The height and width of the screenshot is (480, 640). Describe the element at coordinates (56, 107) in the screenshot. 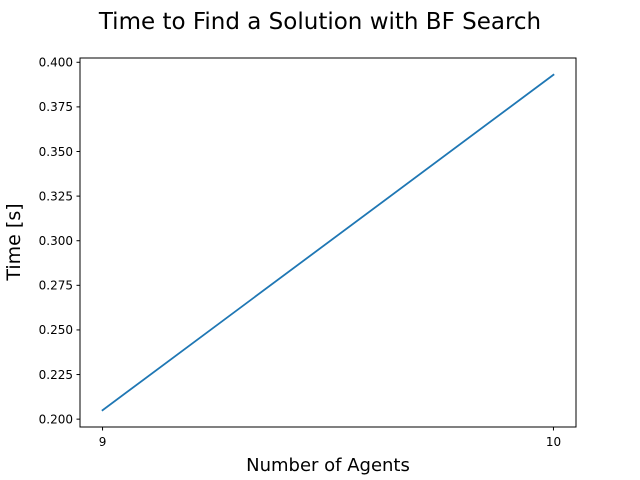

I see `y-tick-label: 0.375` at that location.